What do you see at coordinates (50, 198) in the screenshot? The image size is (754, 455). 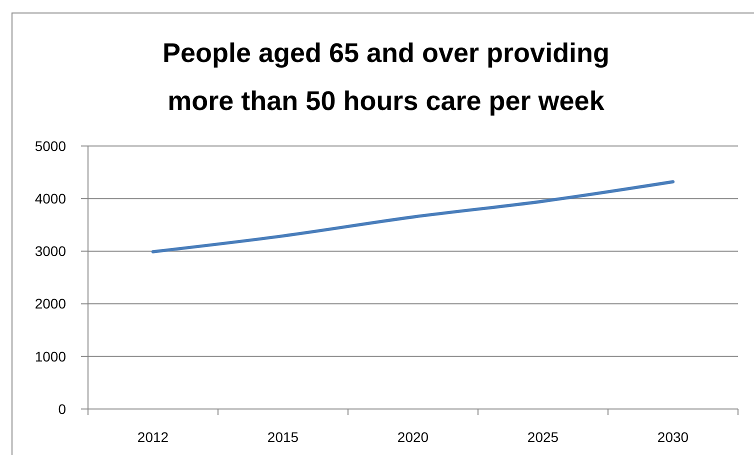 I see `y-tick-label: 4000` at bounding box center [50, 198].